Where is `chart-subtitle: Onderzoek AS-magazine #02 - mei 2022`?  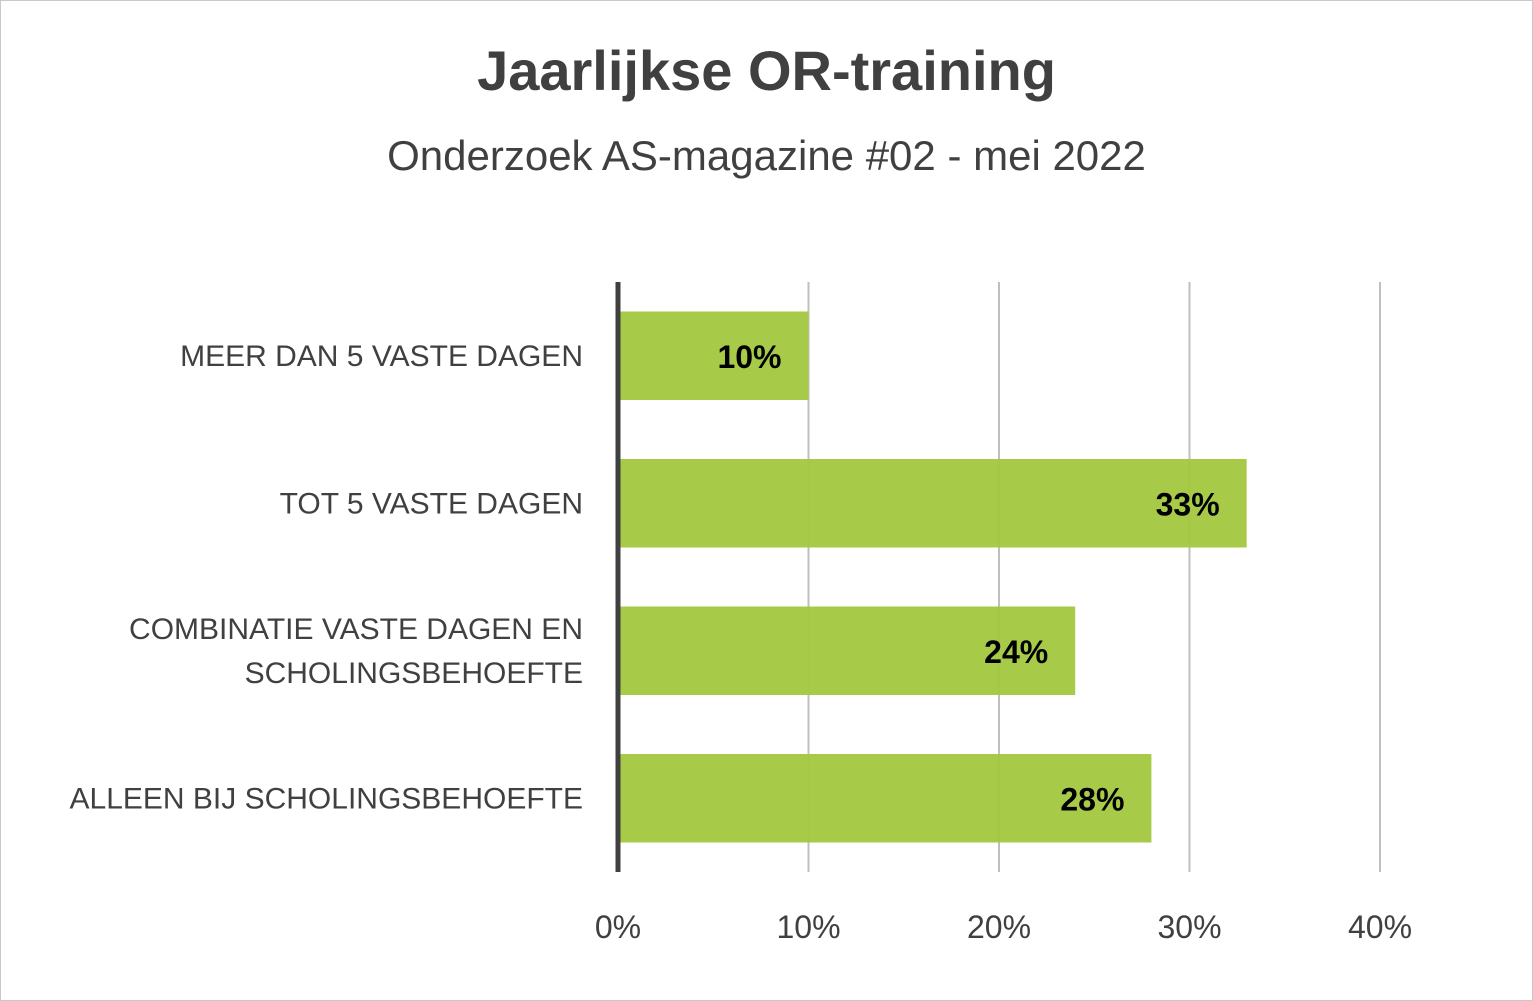
chart-subtitle: Onderzoek AS-magazine #02 - mei 2022 is located at coordinates (766, 155).